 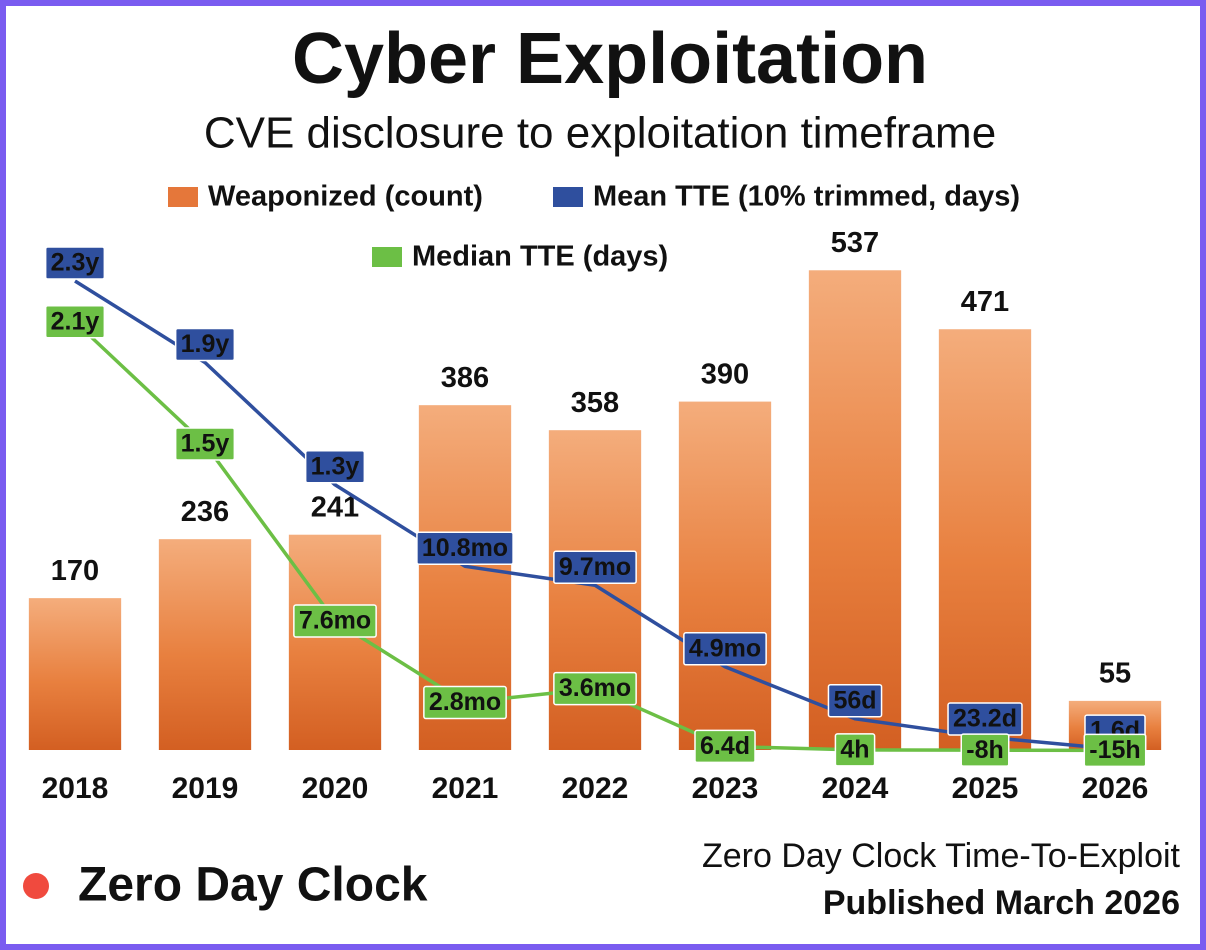 What do you see at coordinates (205, 788) in the screenshot?
I see `x-tick-label: 2019` at bounding box center [205, 788].